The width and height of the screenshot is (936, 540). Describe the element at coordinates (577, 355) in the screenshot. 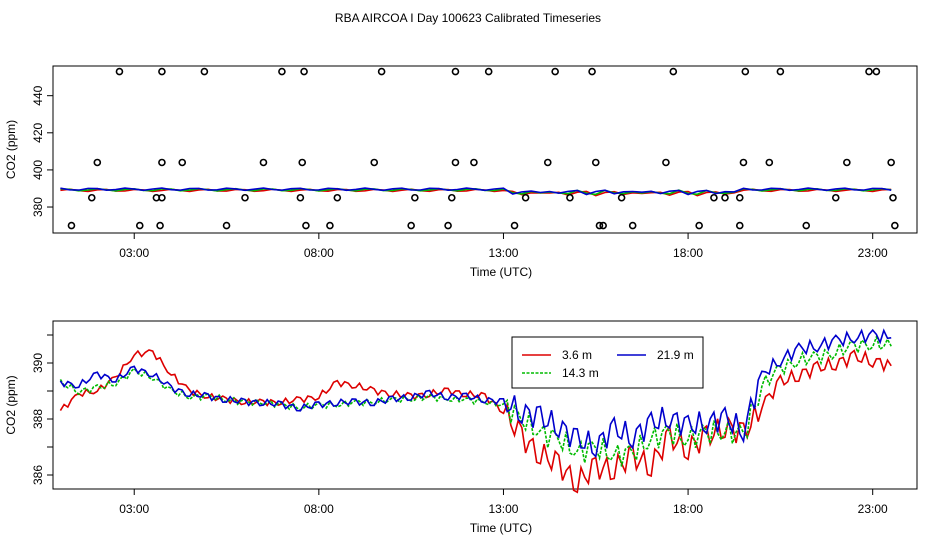

I see `legend-label: 3.6 m` at that location.